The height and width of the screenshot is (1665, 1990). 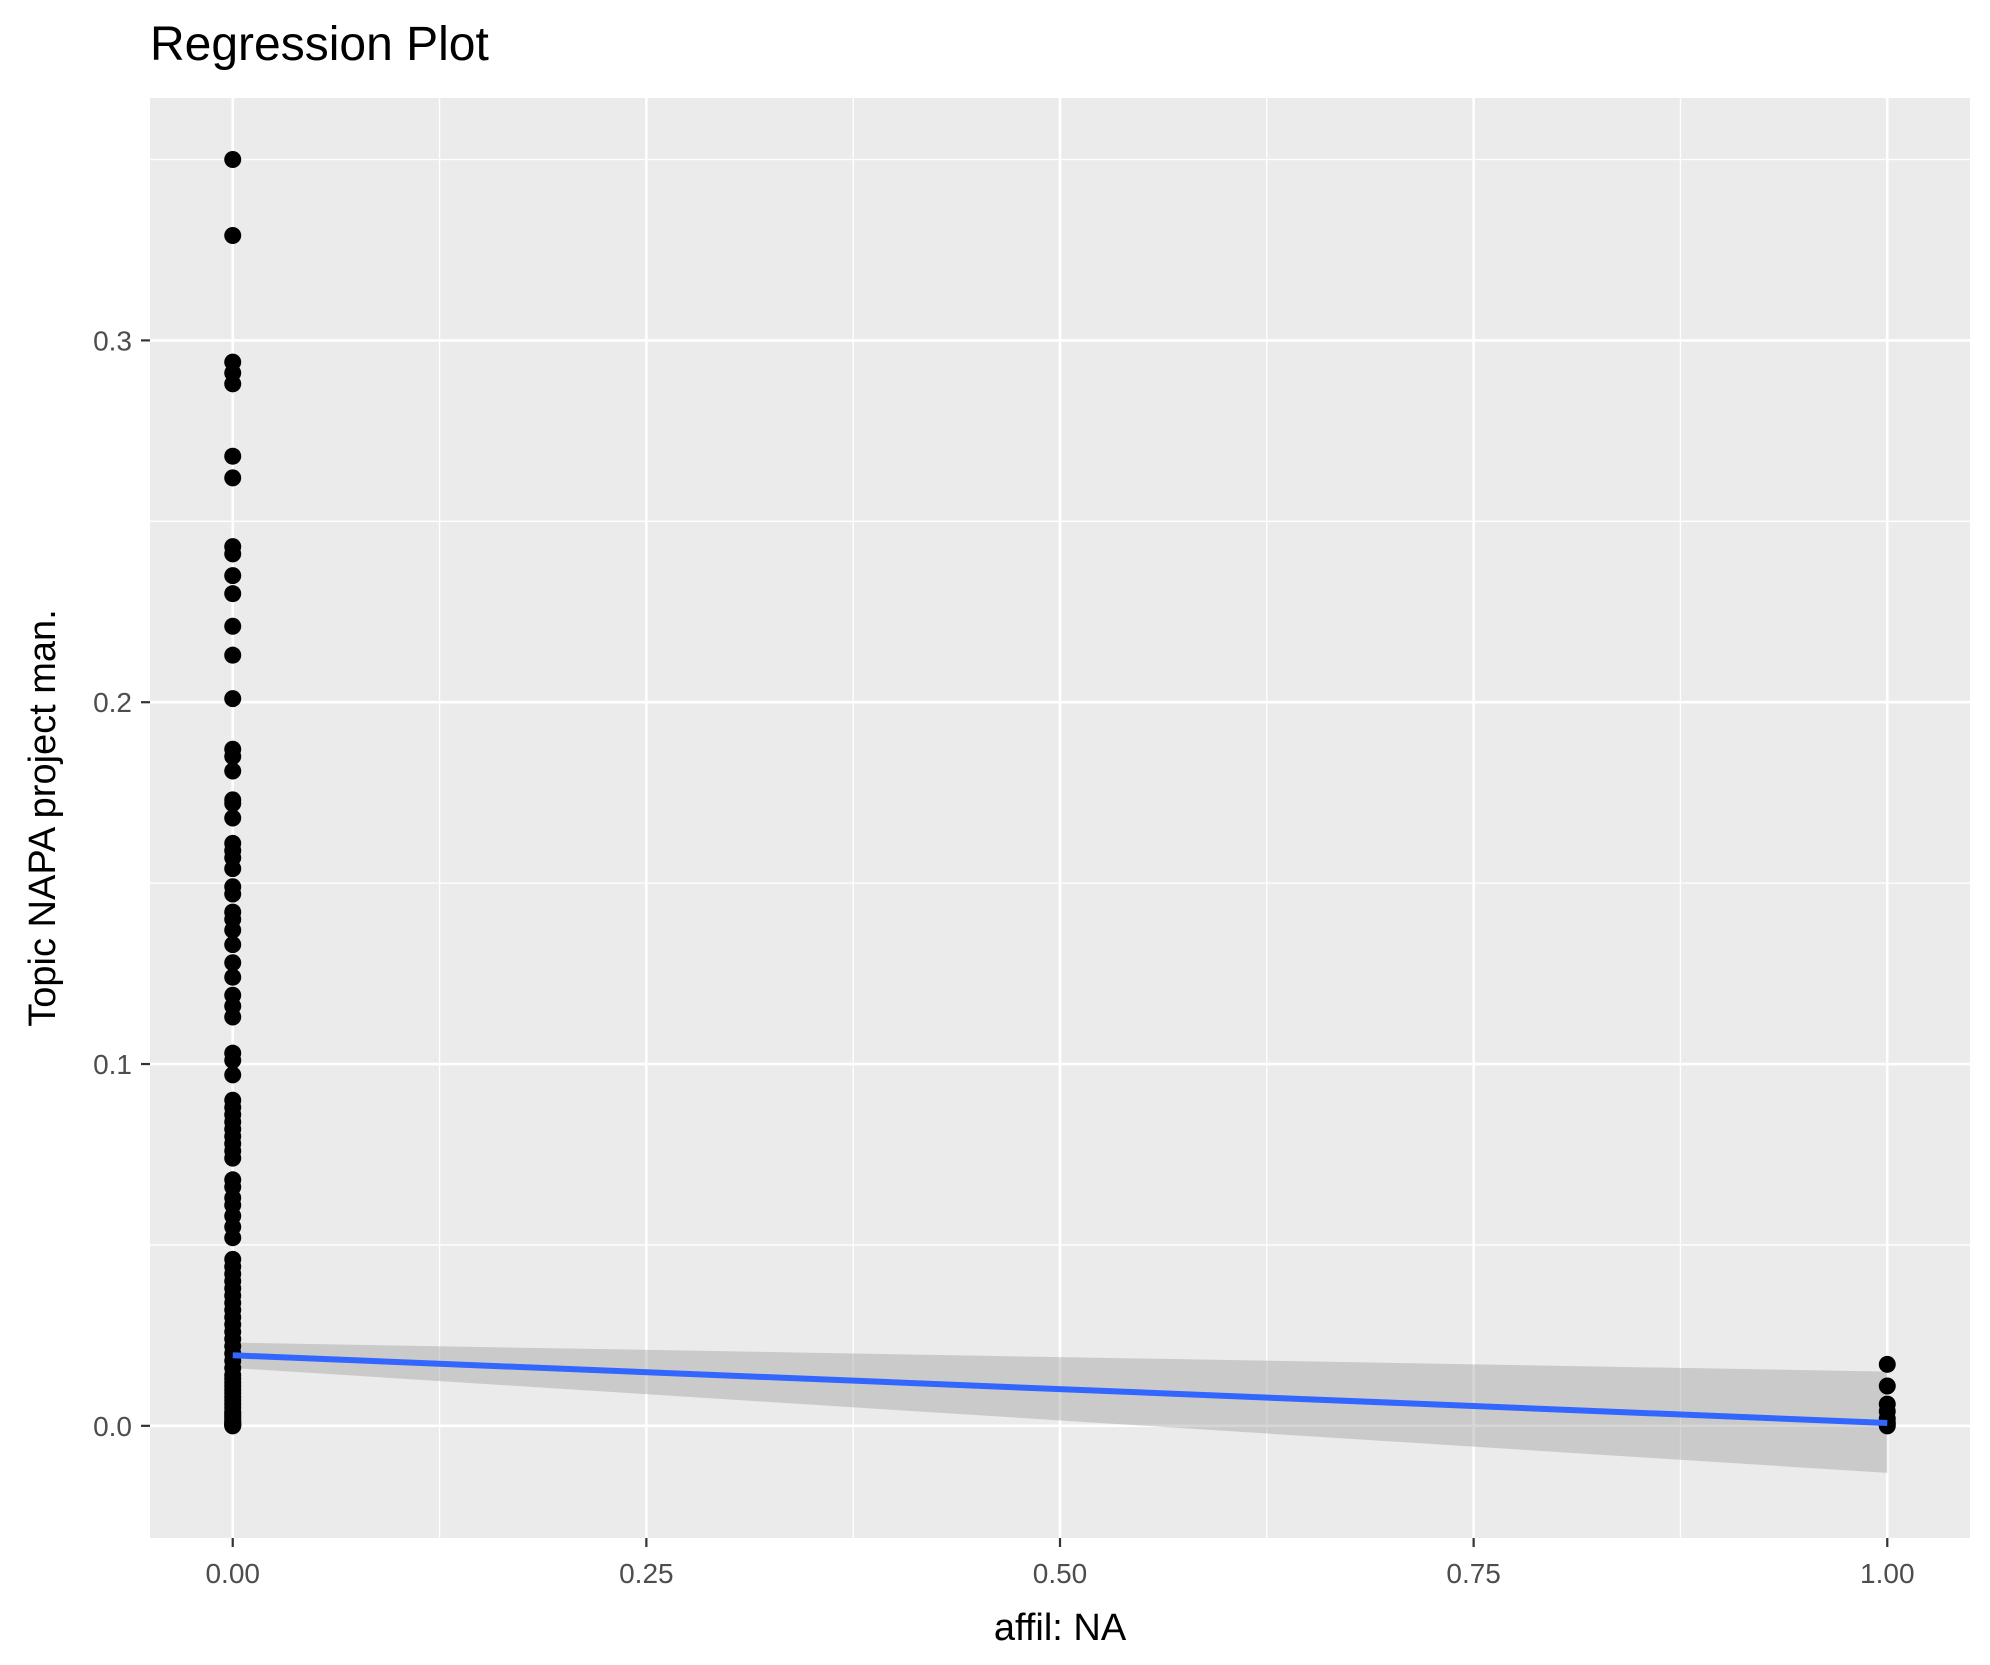 I want to click on regression-line, so click(x=1060, y=1389).